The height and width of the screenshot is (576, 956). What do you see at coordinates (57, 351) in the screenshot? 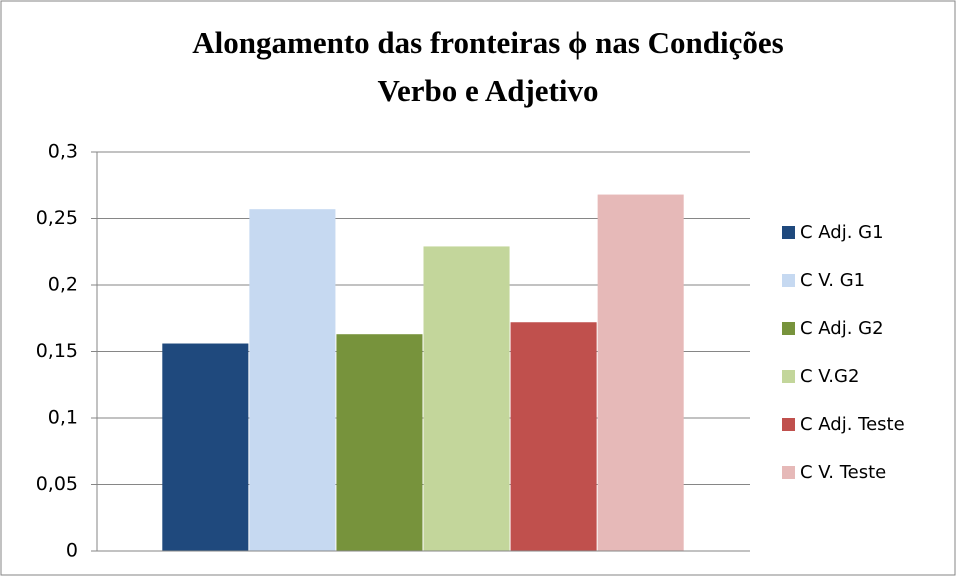
I see `y-tick-label: 0,15` at bounding box center [57, 351].